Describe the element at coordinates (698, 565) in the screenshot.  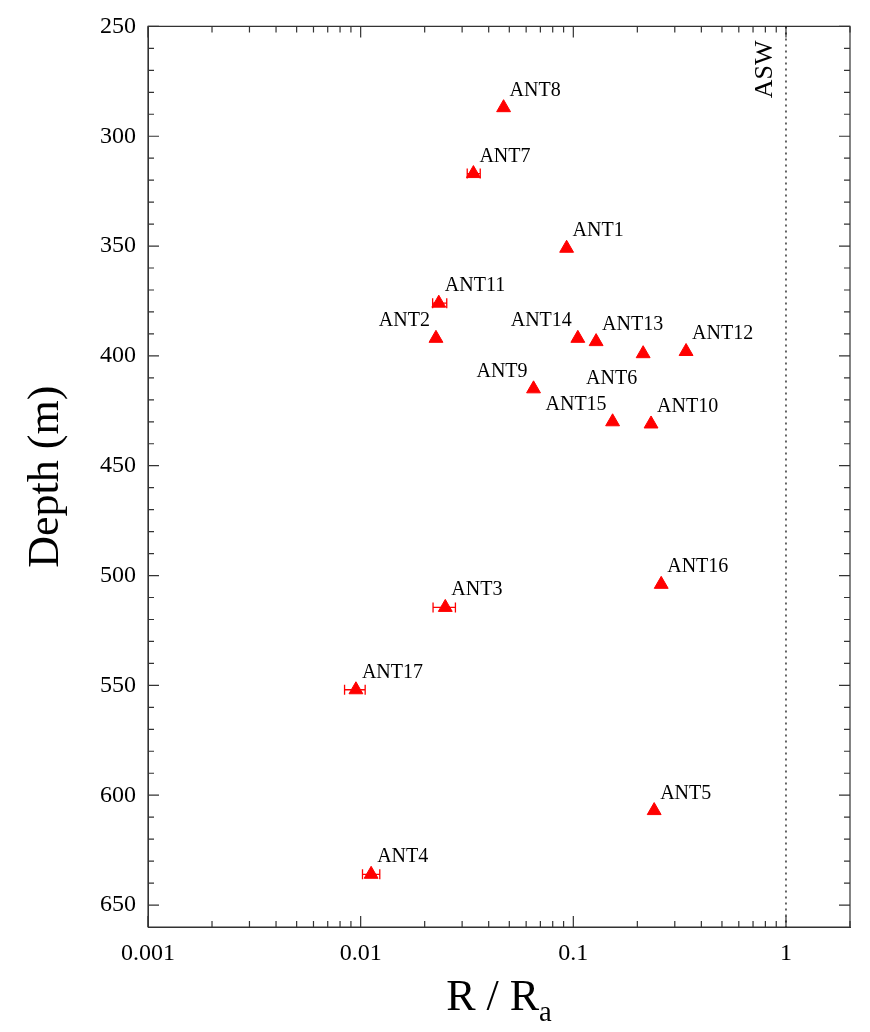
I see `annotation: ANT16` at that location.